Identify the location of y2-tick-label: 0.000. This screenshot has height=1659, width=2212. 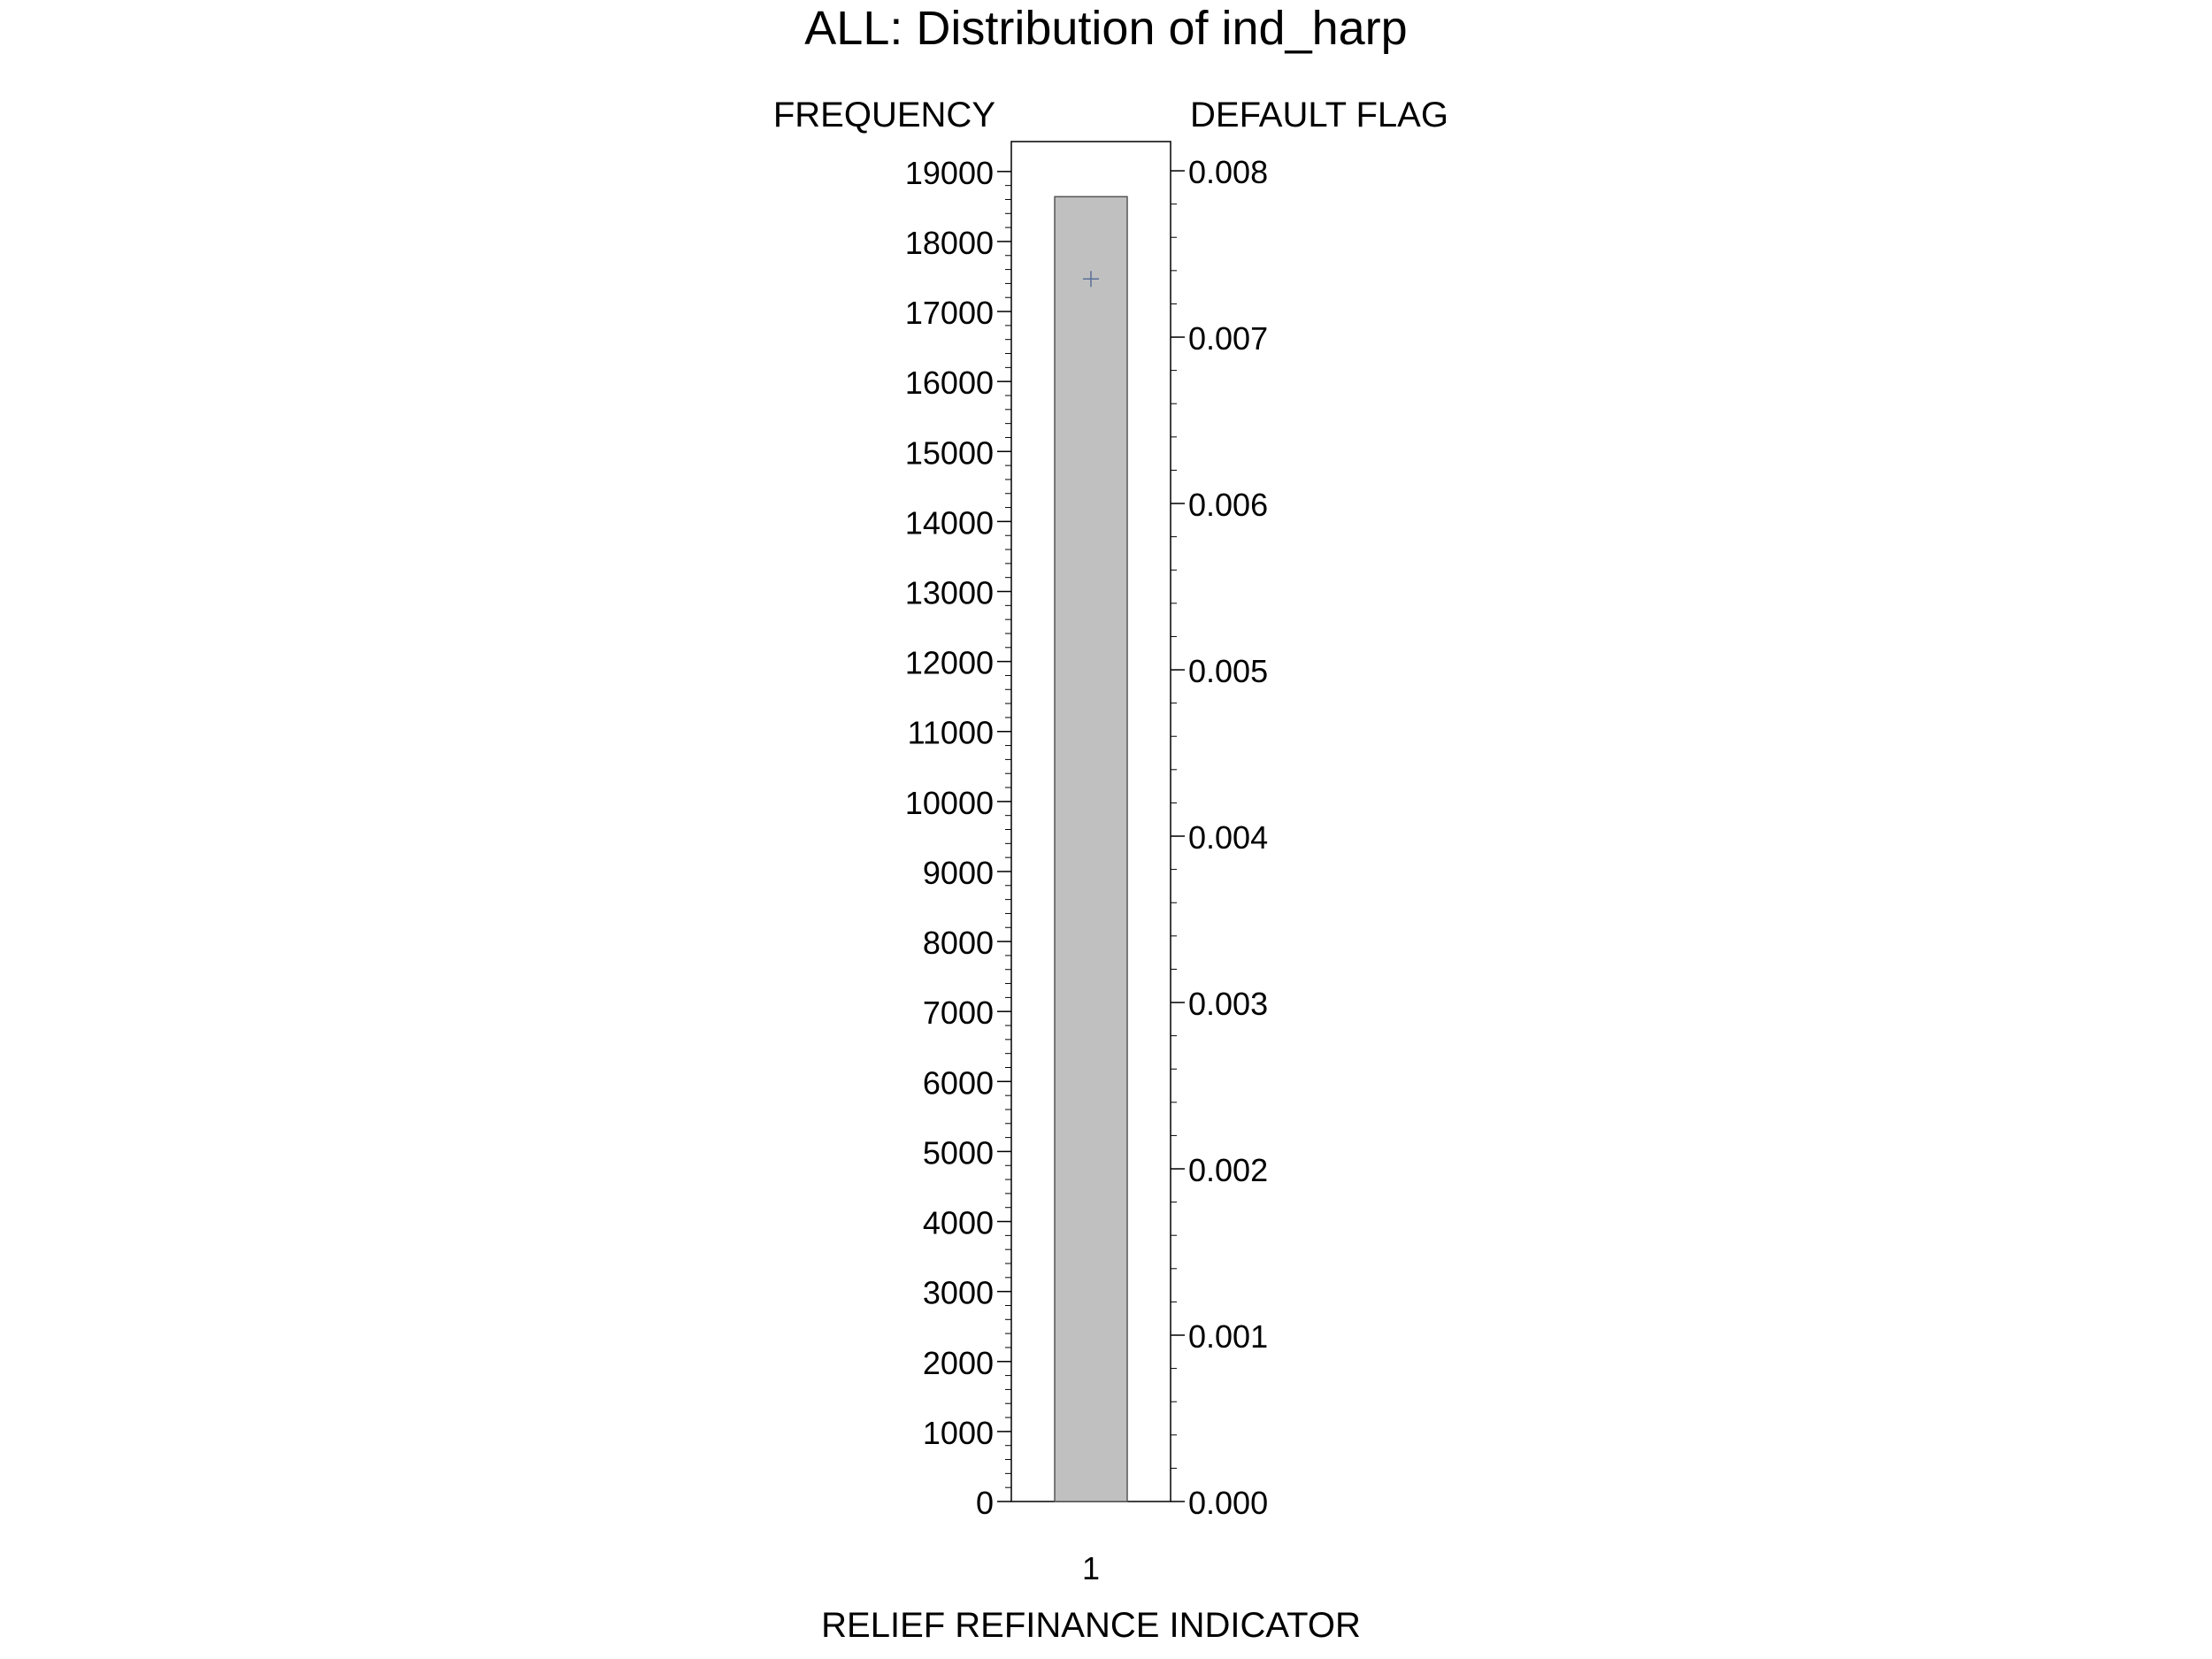
(1228, 1503).